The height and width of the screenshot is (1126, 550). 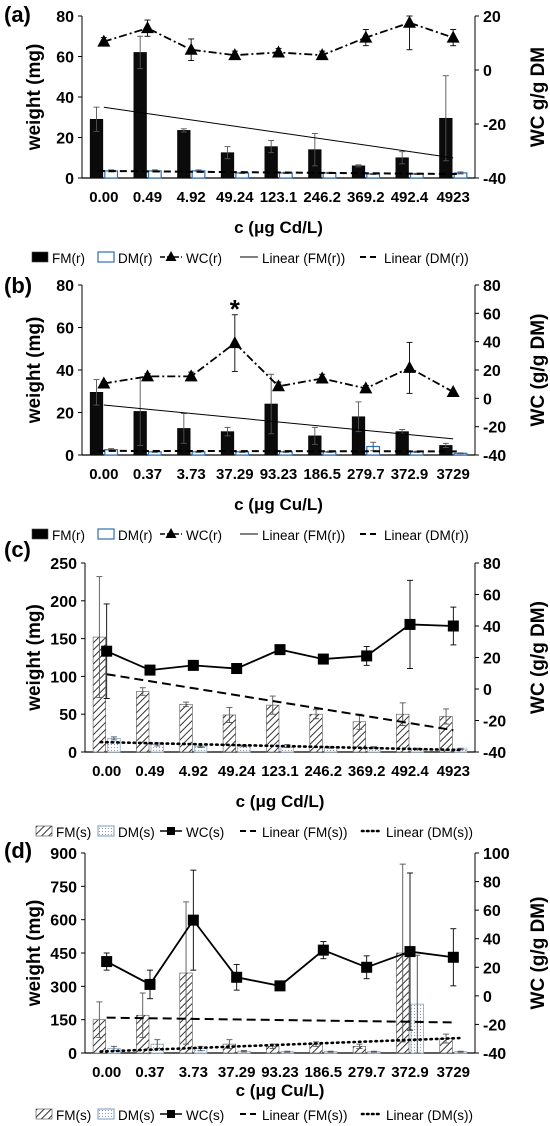 I want to click on legend-item-dm: DM(r), so click(x=124, y=258).